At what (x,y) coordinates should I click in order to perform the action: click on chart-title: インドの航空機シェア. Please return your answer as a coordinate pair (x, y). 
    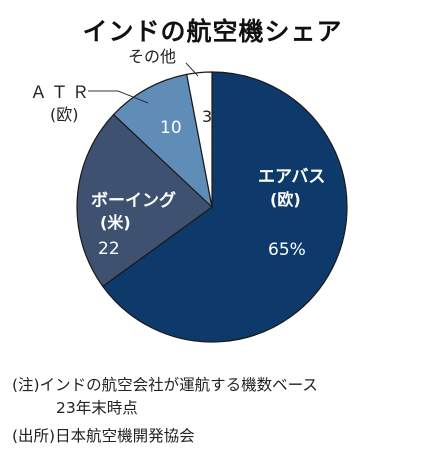
    Looking at the image, I should click on (212, 31).